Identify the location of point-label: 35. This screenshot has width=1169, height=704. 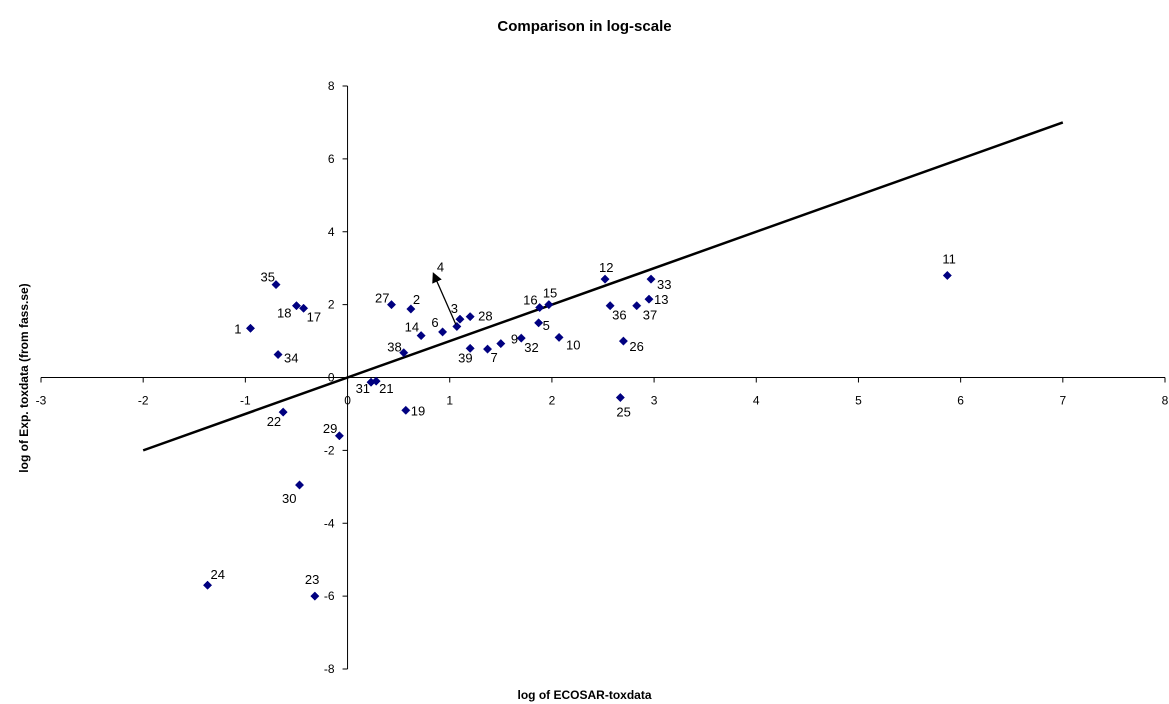
(268, 277).